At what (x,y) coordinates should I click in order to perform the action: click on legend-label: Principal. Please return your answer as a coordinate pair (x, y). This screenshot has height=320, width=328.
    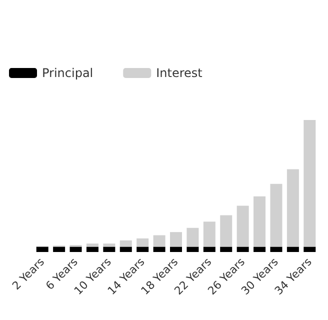
    Looking at the image, I should click on (68, 73).